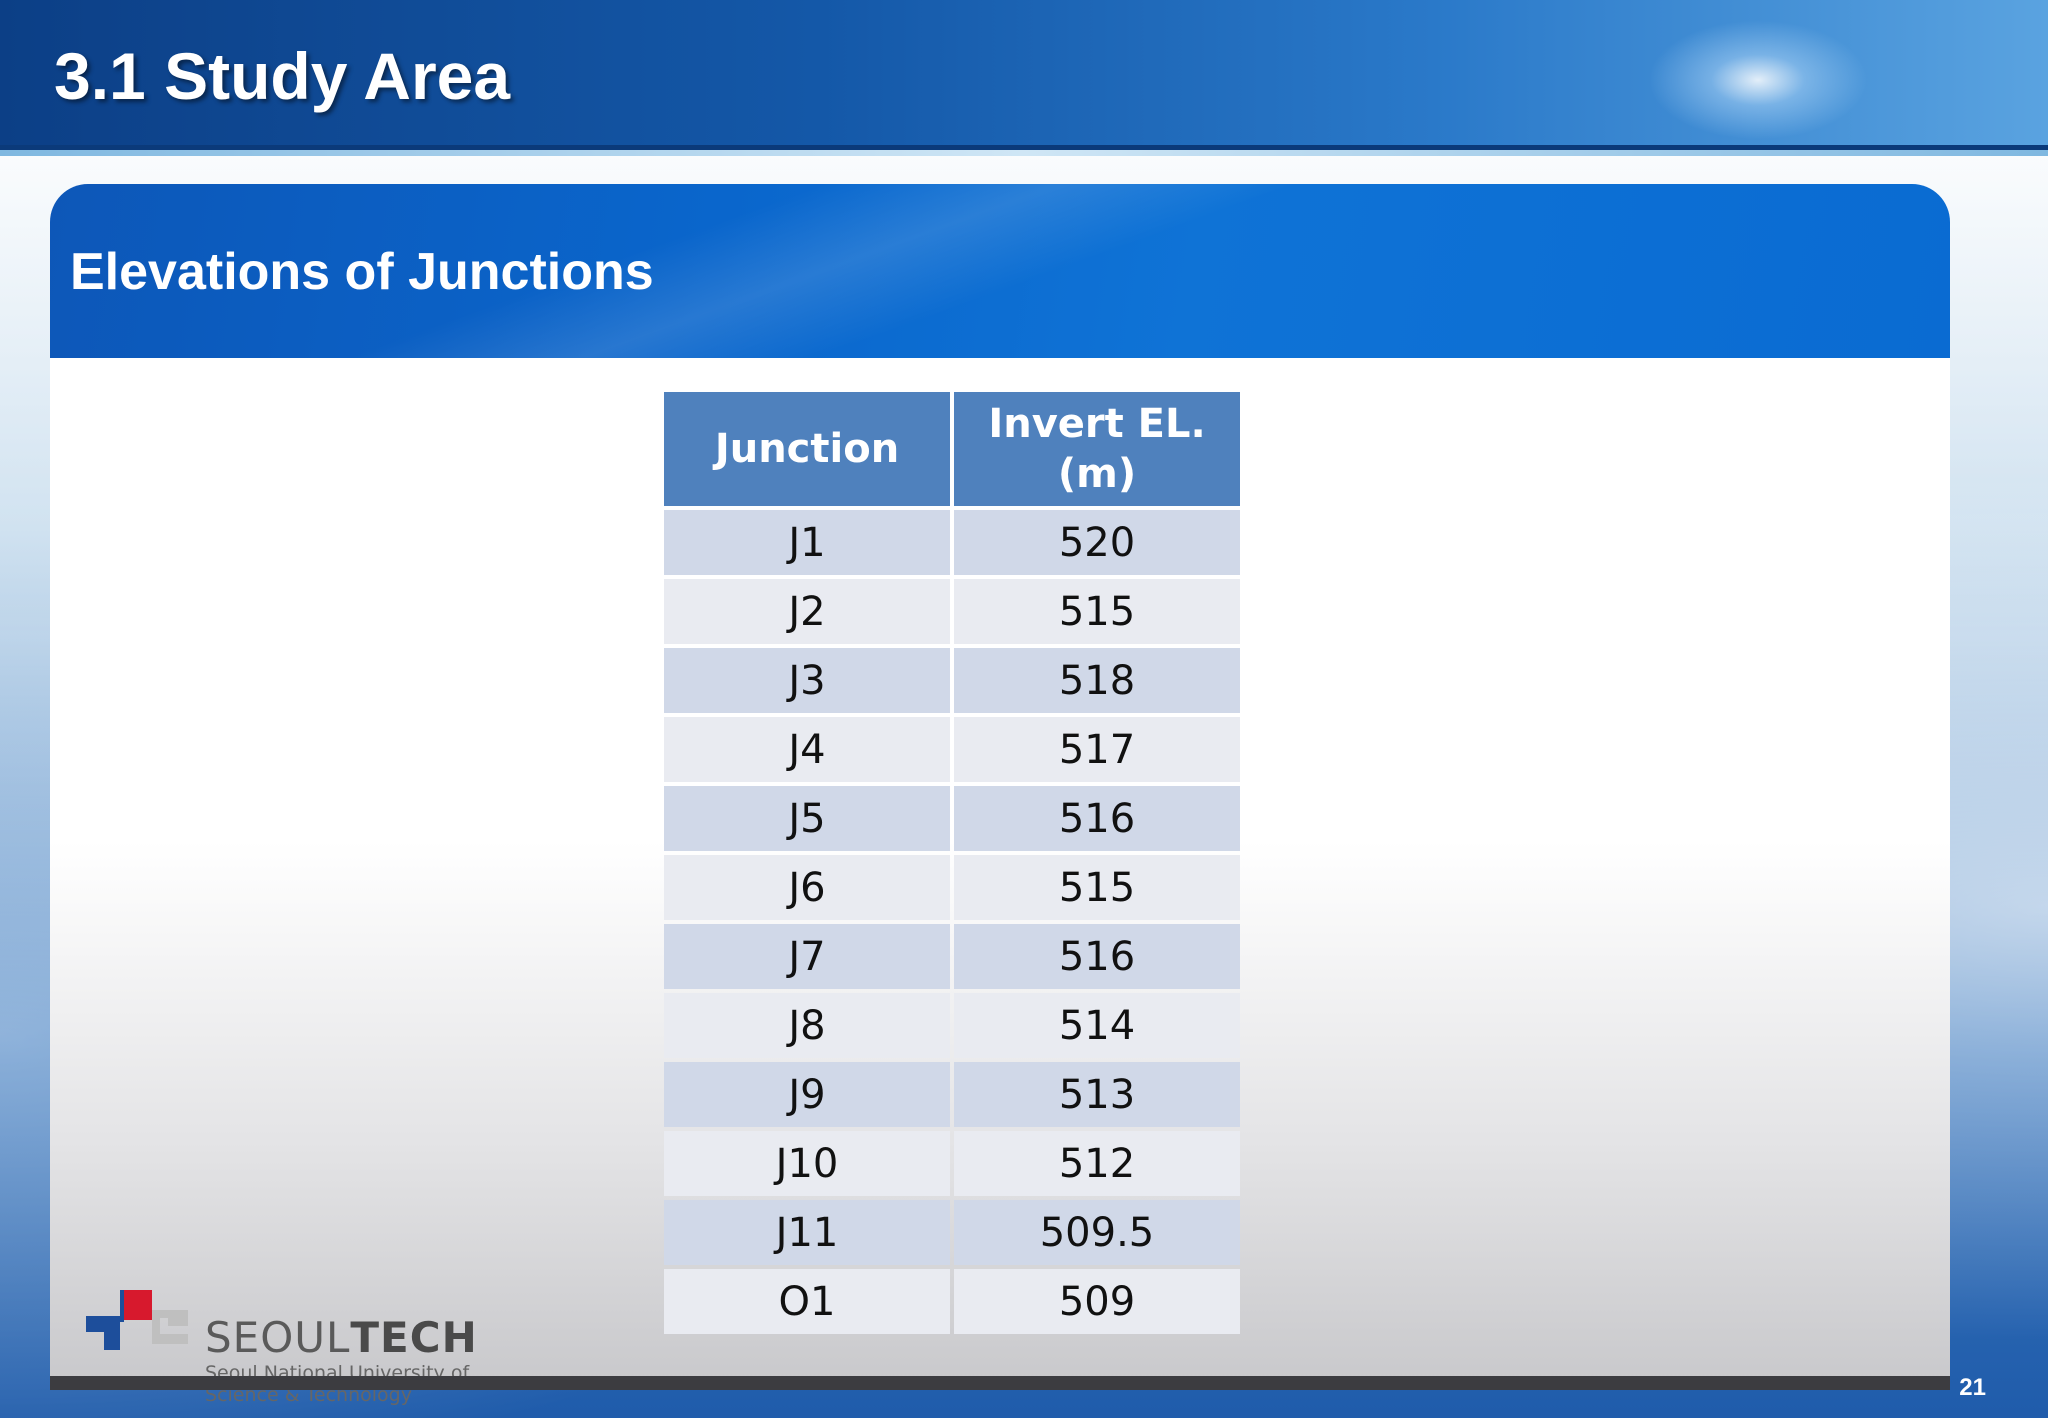  What do you see at coordinates (807, 449) in the screenshot?
I see `header-junction: Junction` at bounding box center [807, 449].